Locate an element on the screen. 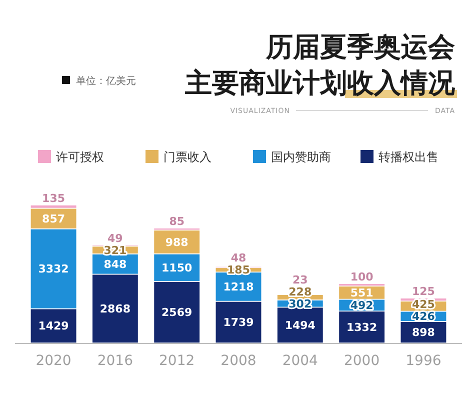  x-tick-label: 2016 is located at coordinates (115, 360).